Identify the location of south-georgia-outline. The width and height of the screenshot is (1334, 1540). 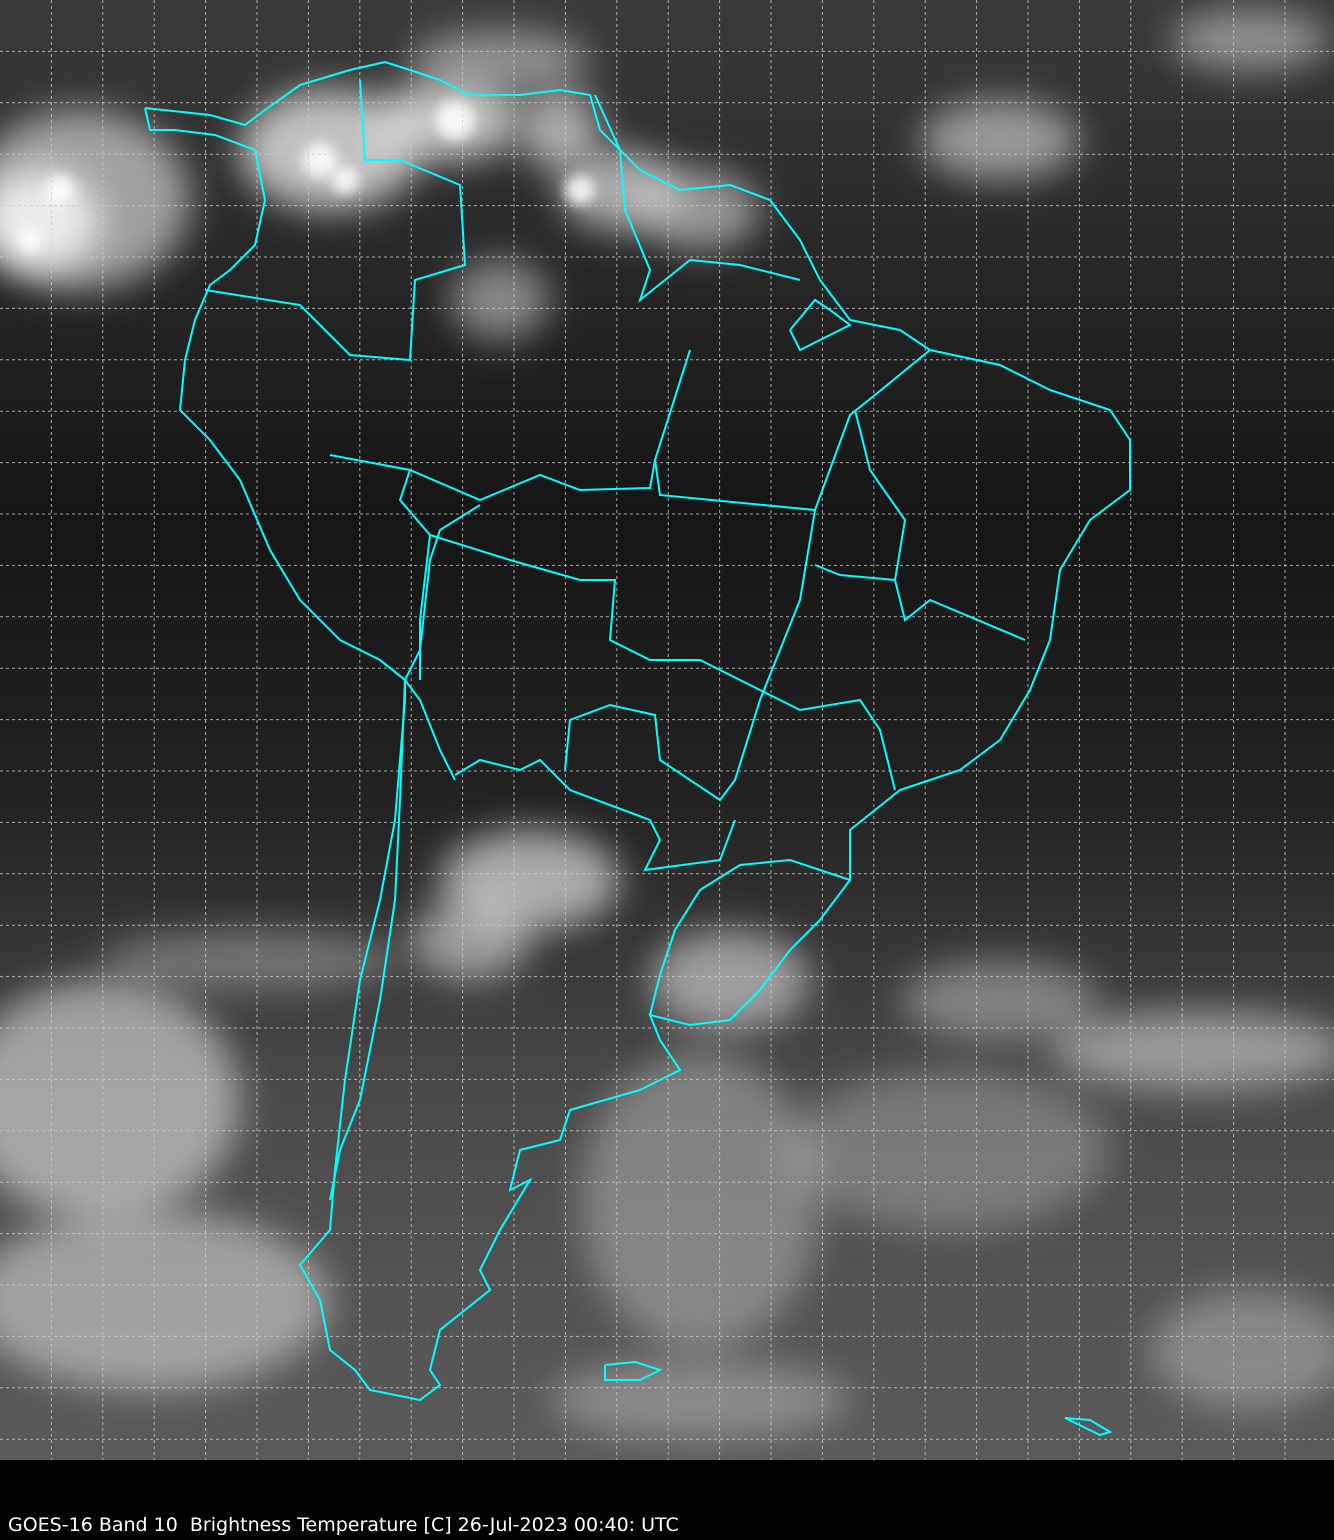
(1088, 1427).